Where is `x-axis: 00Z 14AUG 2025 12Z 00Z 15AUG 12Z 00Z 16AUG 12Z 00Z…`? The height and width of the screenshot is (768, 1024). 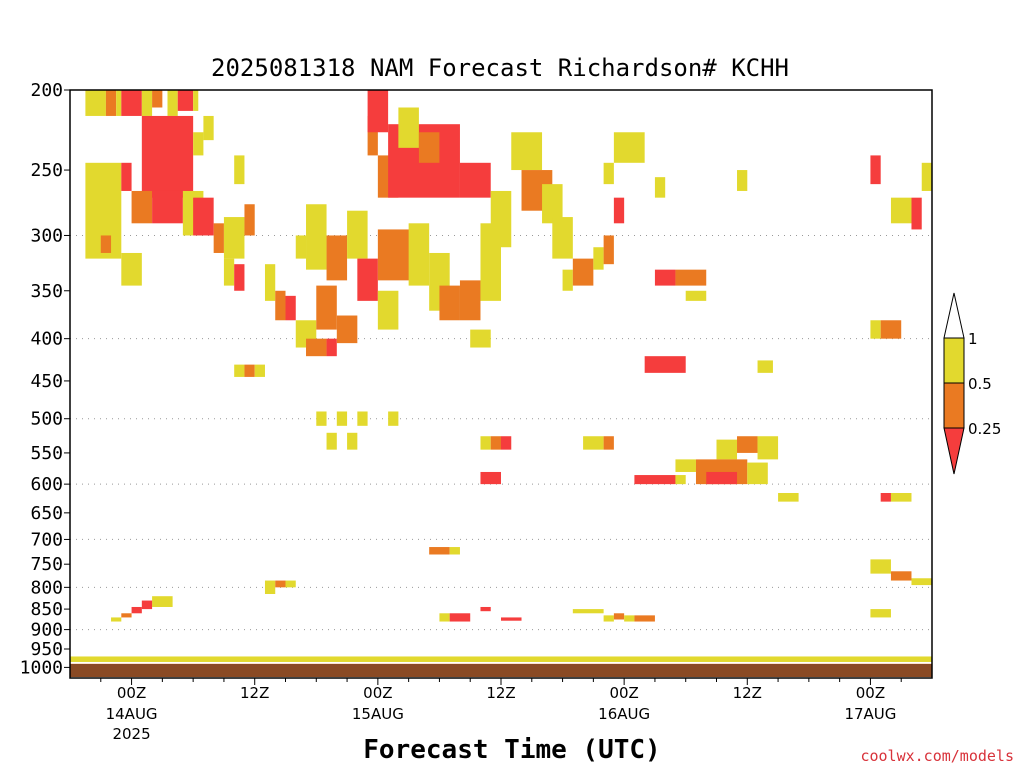
x-axis: 00Z 14AUG 2025 12Z 00Z 15AUG 12Z 00Z 16AUG 12Z 00Z… is located at coordinates (501, 710).